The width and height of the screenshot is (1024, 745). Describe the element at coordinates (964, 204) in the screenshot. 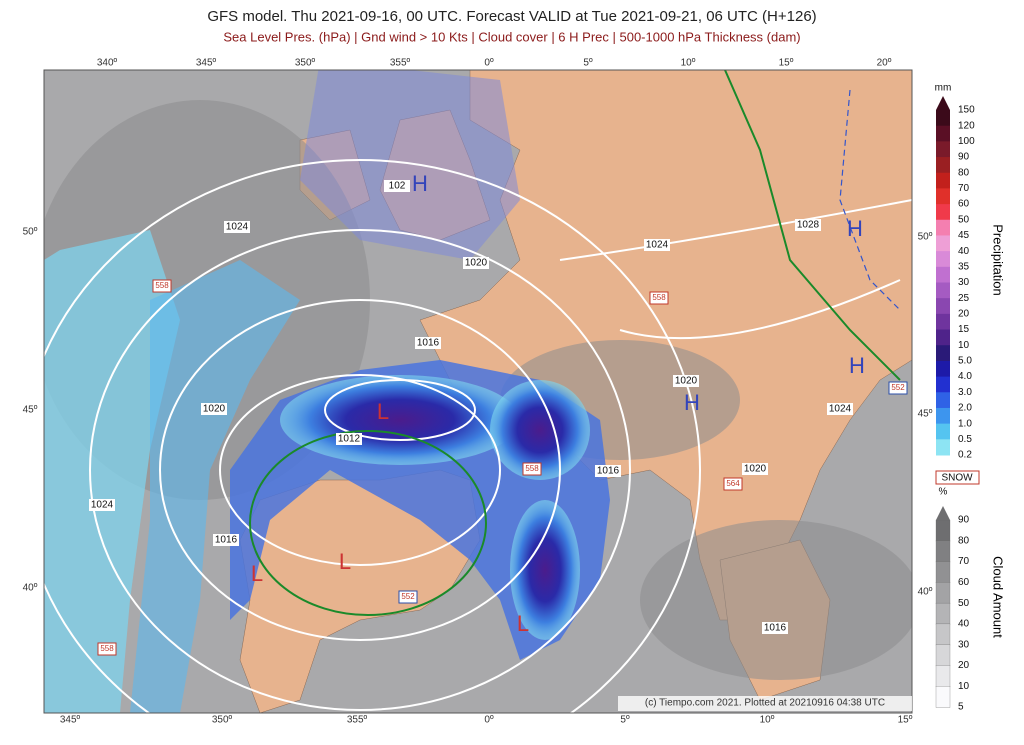

I see `precip-tick: 60` at that location.